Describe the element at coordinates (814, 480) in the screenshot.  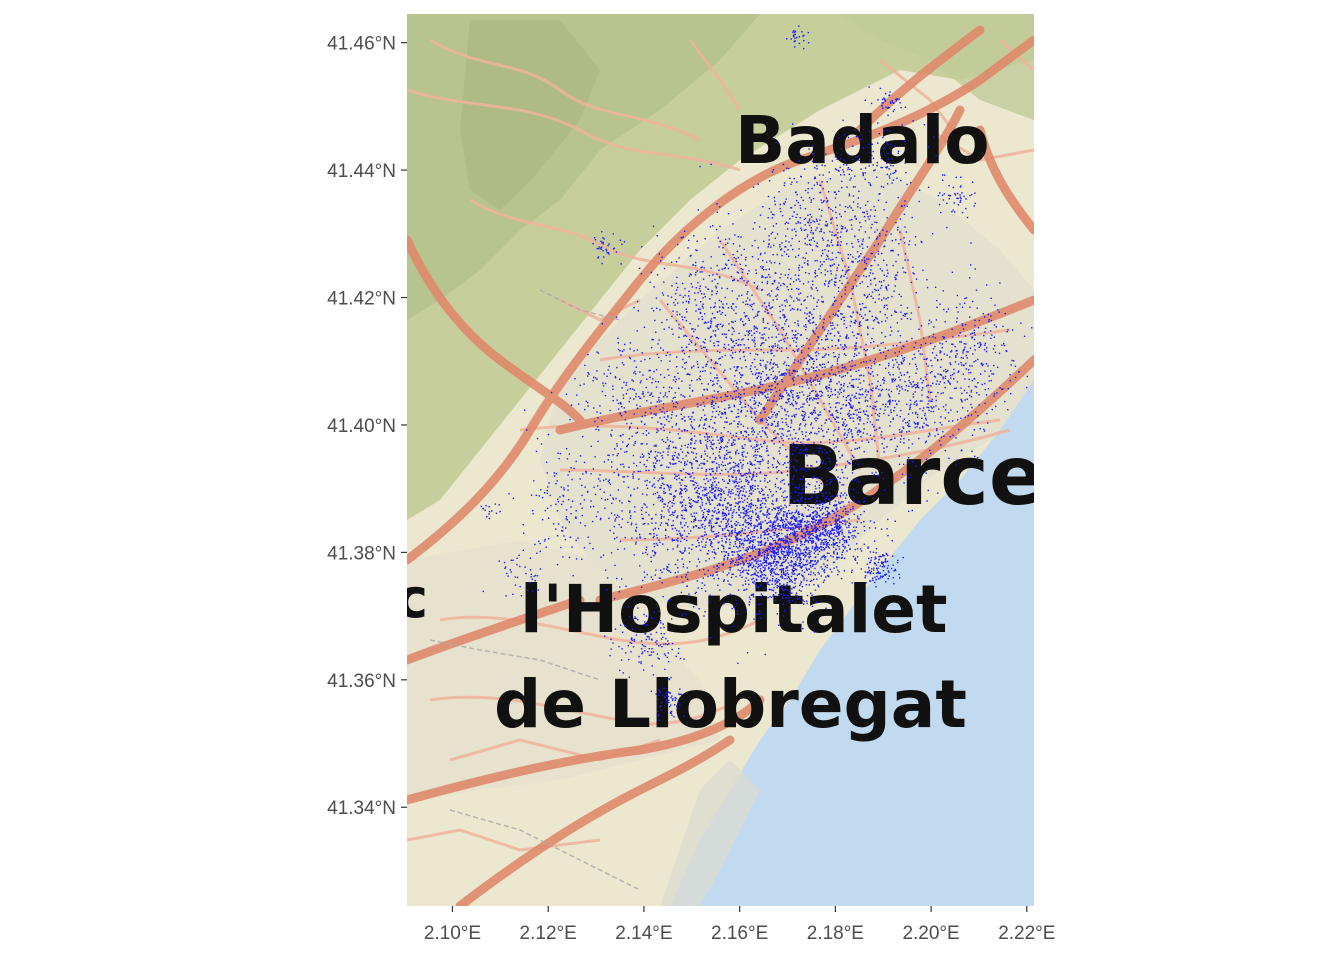
I see `highway-coast` at that location.